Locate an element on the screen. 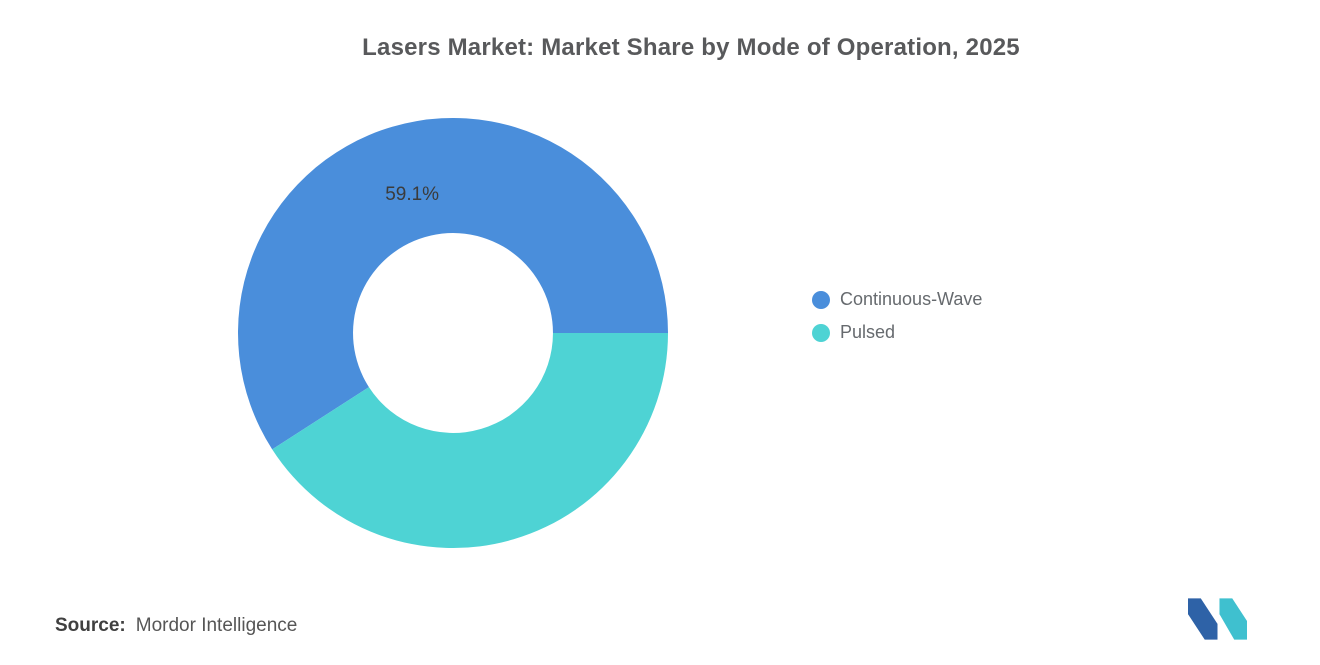 Image resolution: width=1320 pixels, height=665 pixels. logo-left-shape is located at coordinates (1203, 619).